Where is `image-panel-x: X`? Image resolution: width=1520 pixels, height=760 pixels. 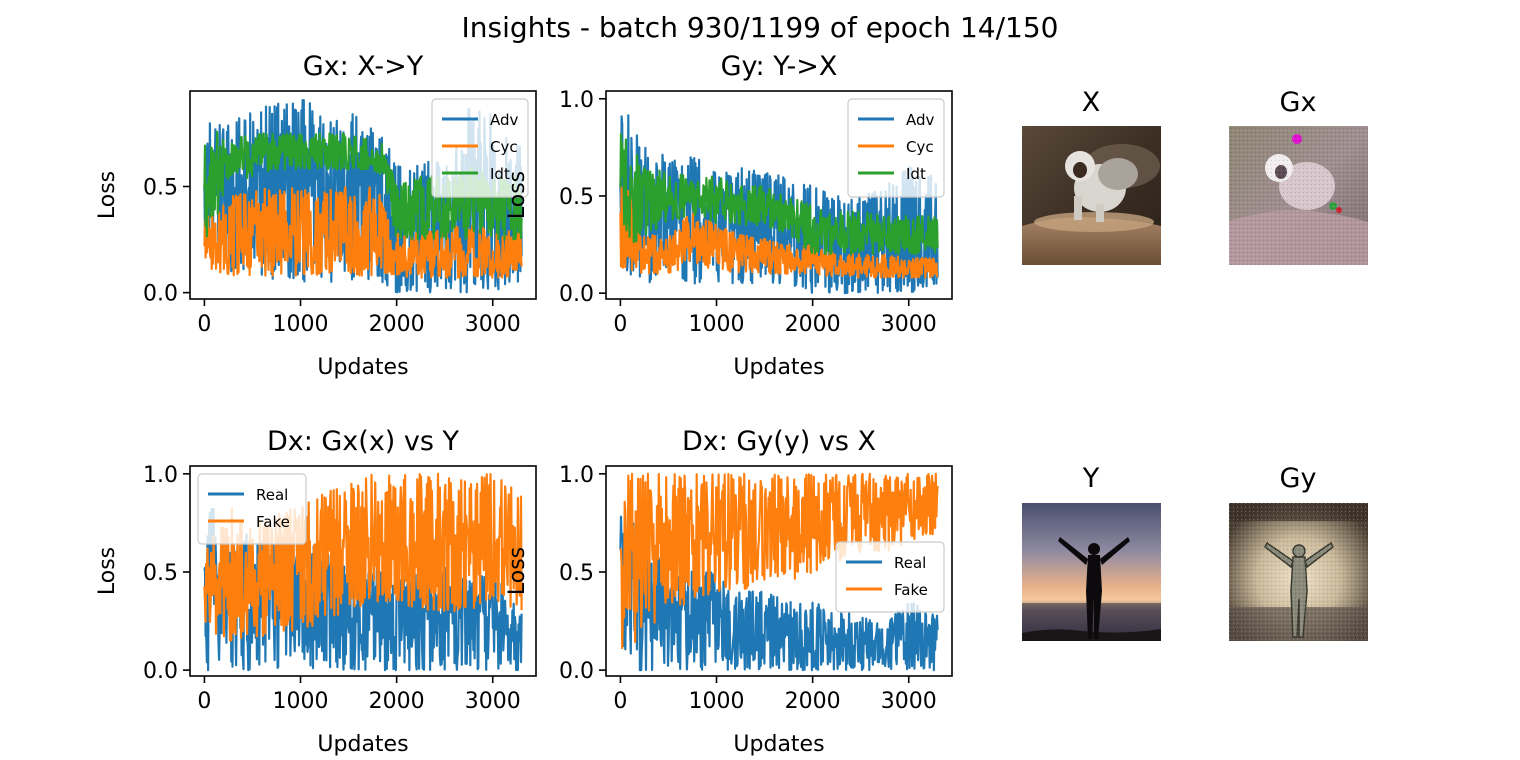
image-panel-x: X is located at coordinates (1091, 176).